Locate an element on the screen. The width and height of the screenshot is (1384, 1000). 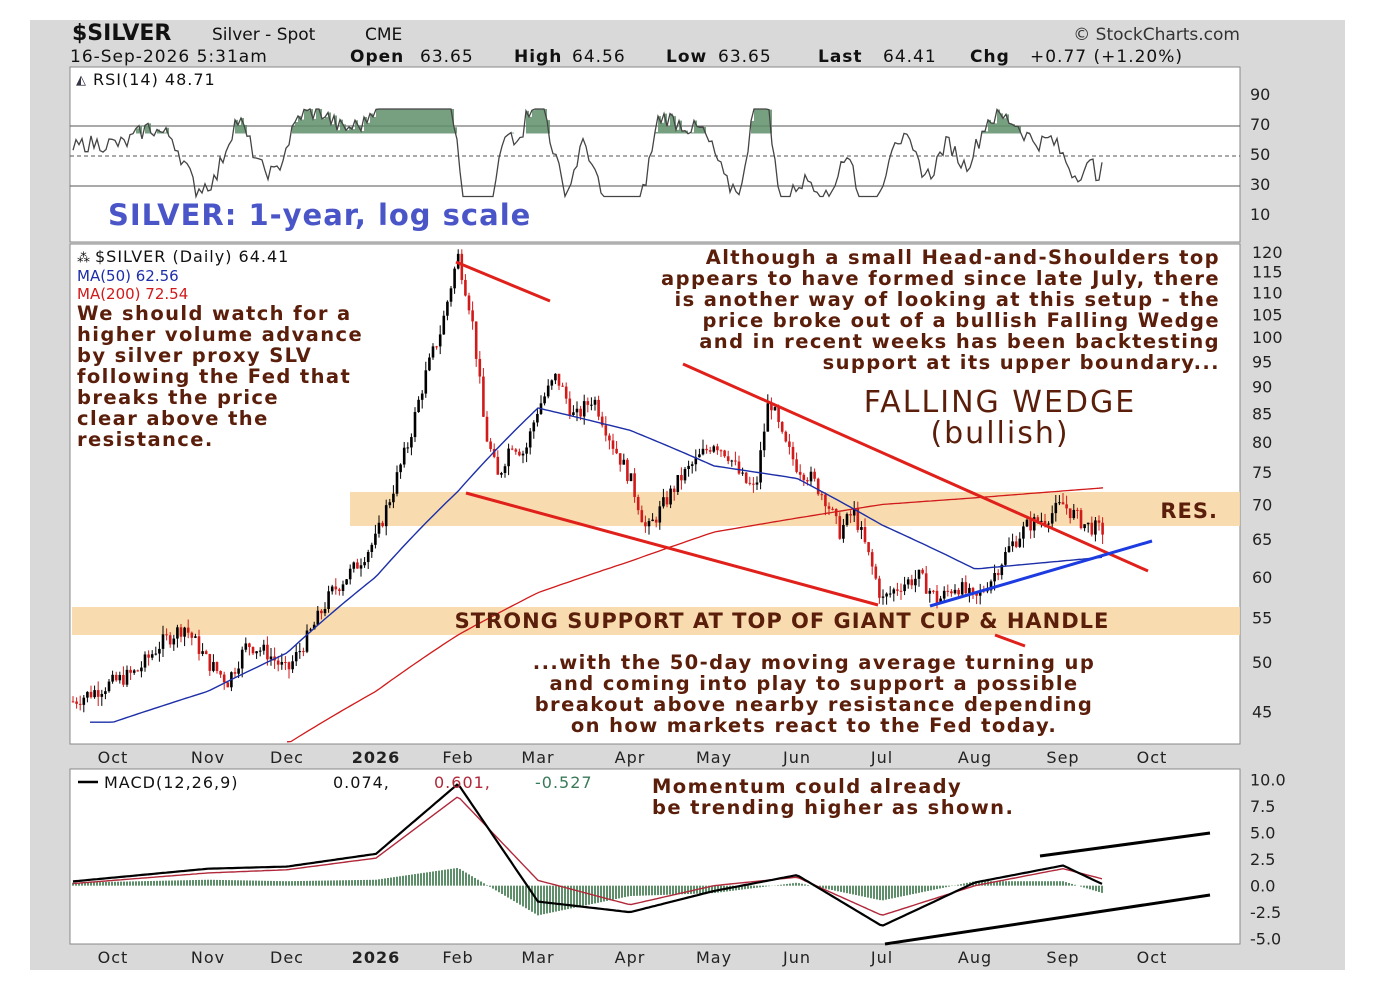
resistance-label: RES. is located at coordinates (1189, 511).